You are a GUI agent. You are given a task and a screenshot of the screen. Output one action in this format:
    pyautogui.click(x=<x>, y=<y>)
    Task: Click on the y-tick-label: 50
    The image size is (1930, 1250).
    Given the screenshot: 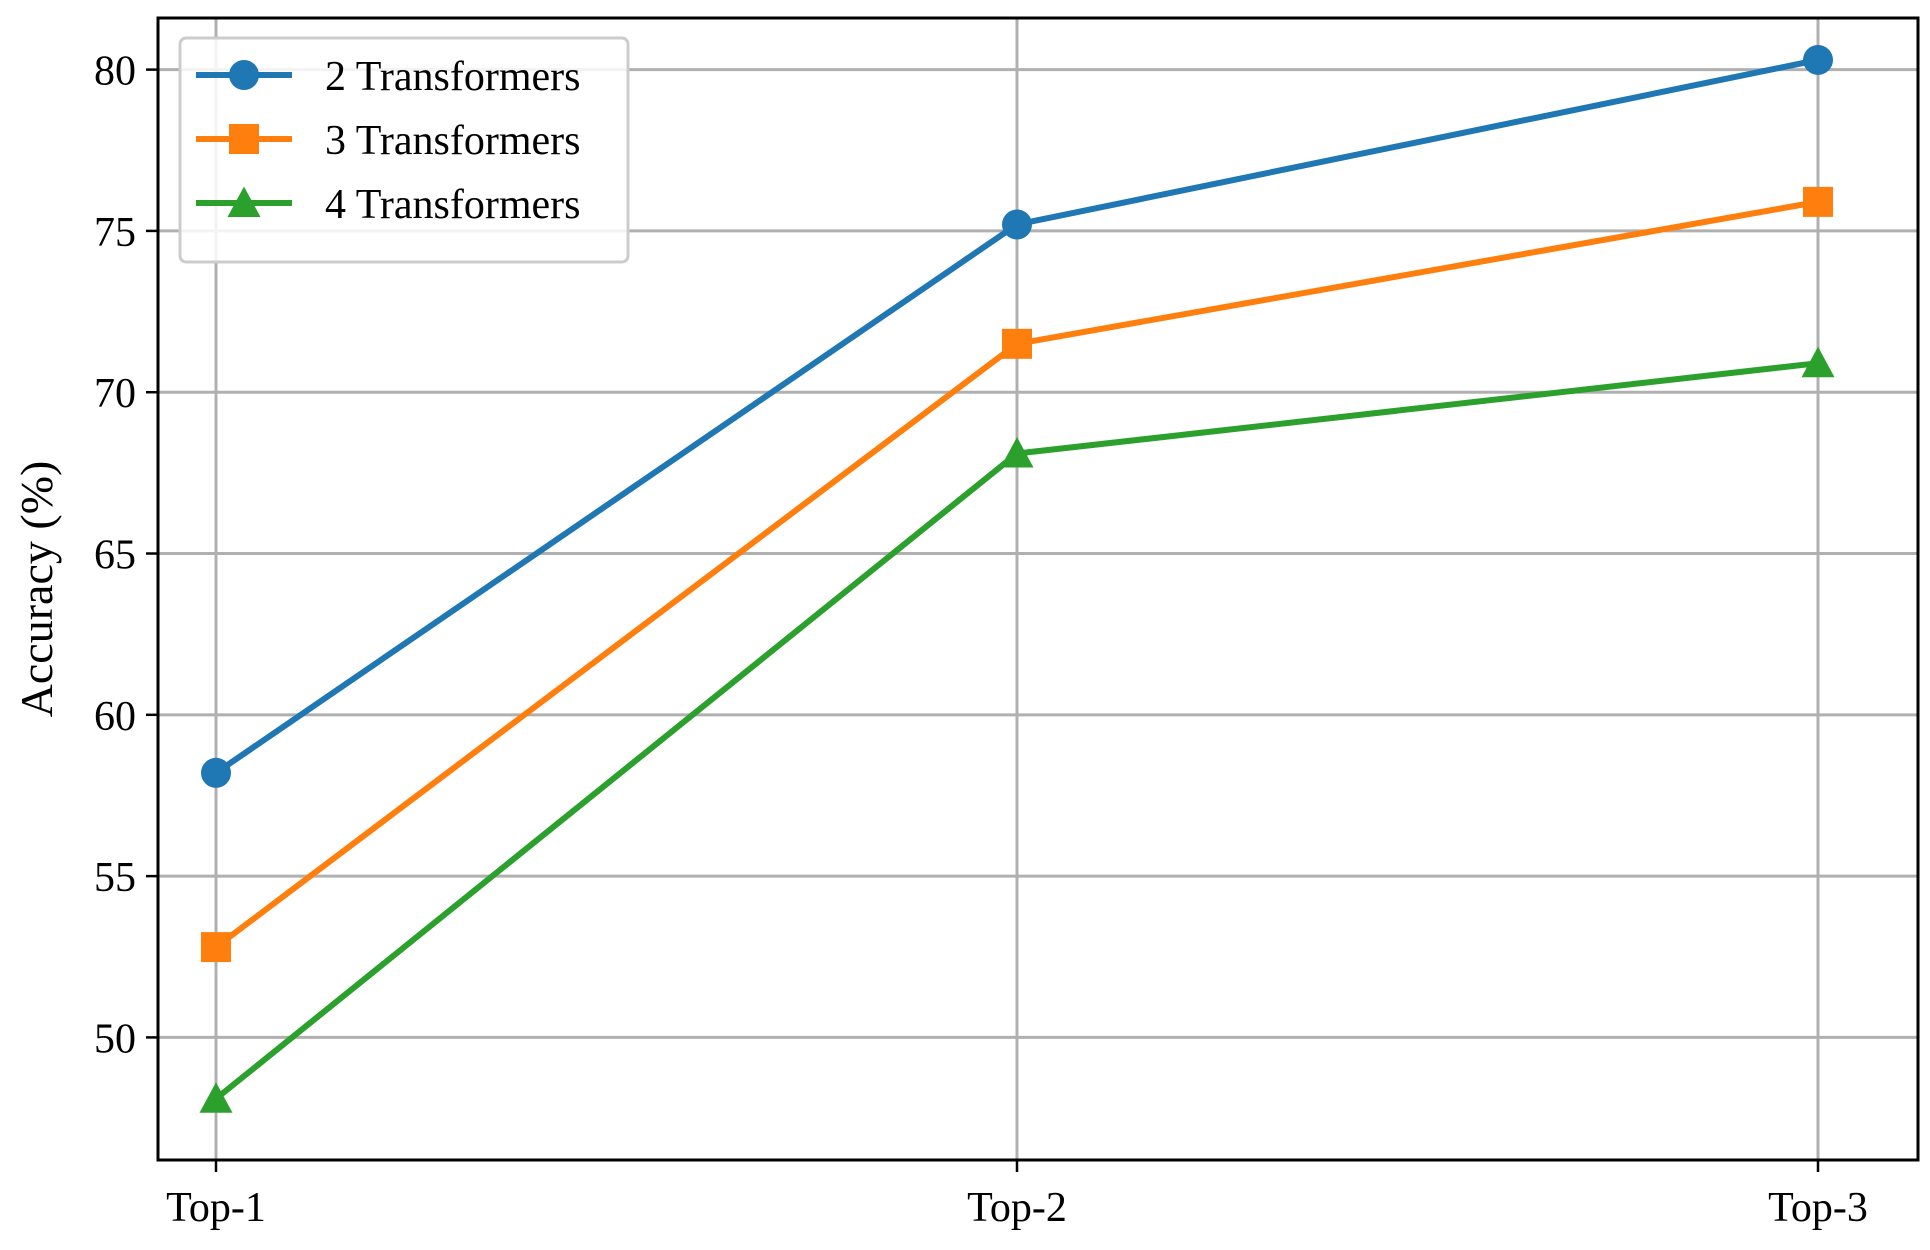 What is the action you would take?
    pyautogui.click(x=115, y=1039)
    